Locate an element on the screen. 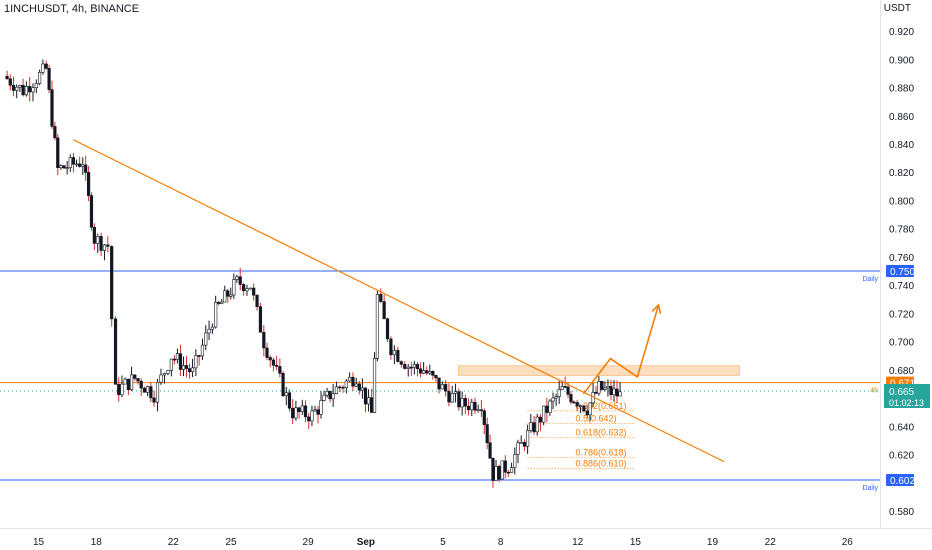 The image size is (932, 550). y-tick-label: 0.740 is located at coordinates (901, 286).